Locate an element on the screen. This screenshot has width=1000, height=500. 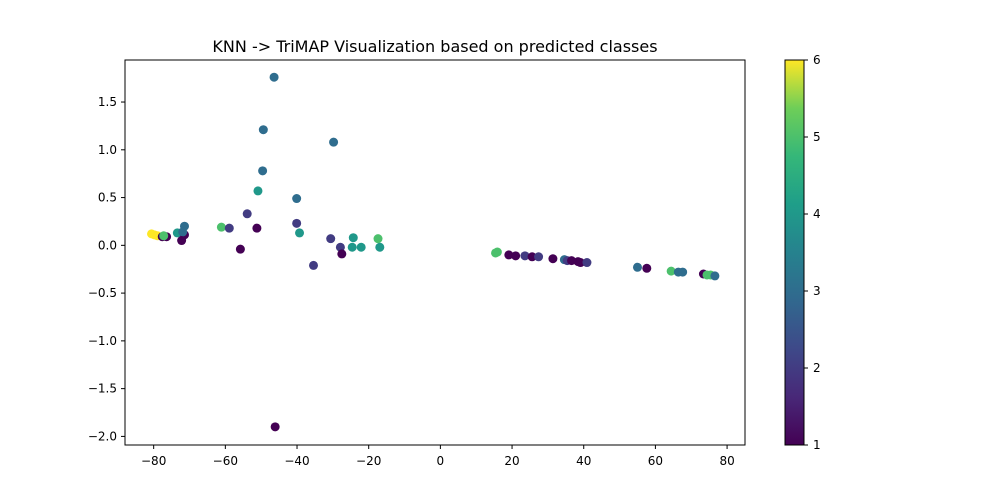
x-tick-label: 20 is located at coordinates (511, 461).